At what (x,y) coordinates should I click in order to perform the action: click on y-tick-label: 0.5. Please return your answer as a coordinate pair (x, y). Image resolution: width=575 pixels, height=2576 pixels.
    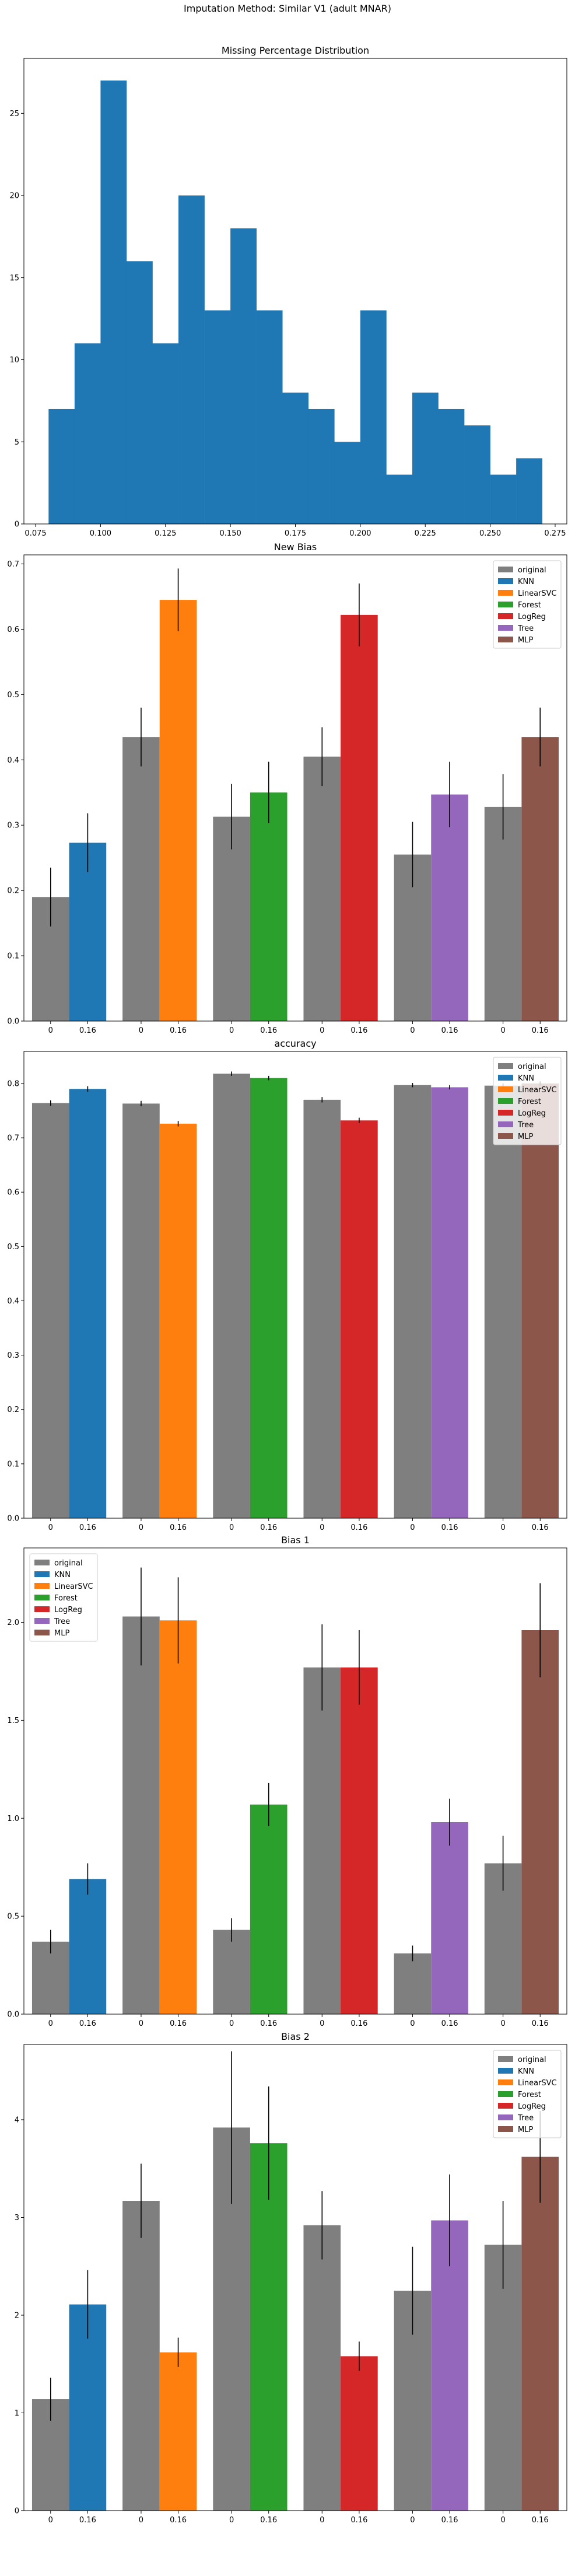
    Looking at the image, I should click on (13, 1247).